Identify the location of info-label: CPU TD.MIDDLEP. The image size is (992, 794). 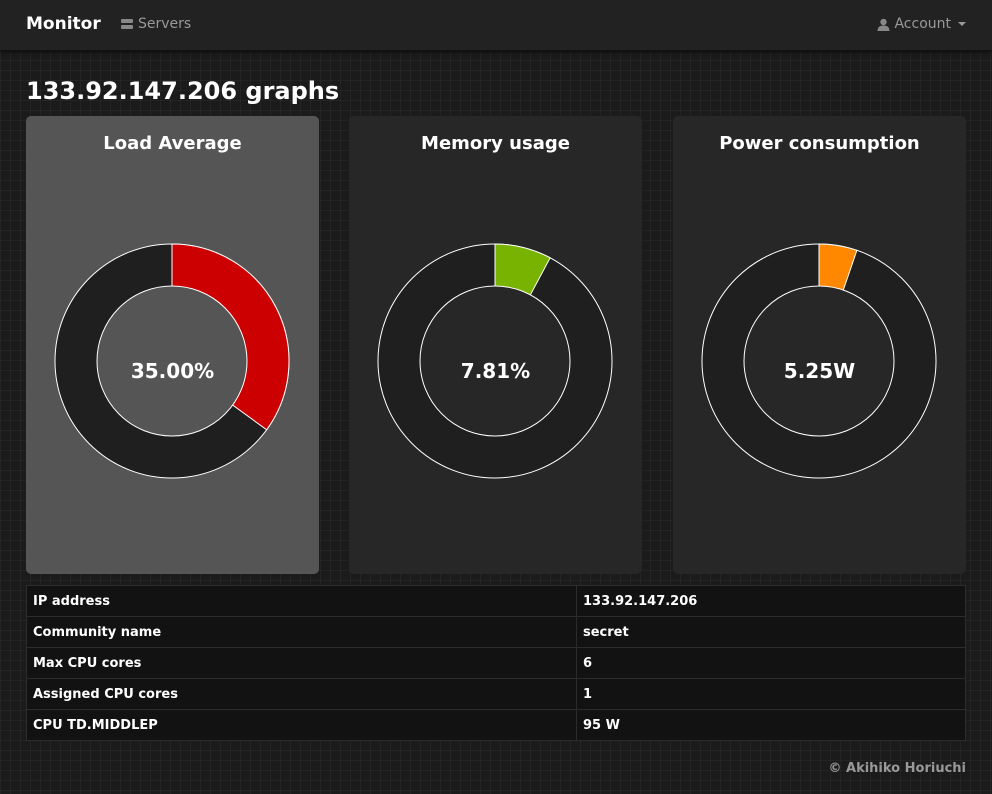
(301, 725).